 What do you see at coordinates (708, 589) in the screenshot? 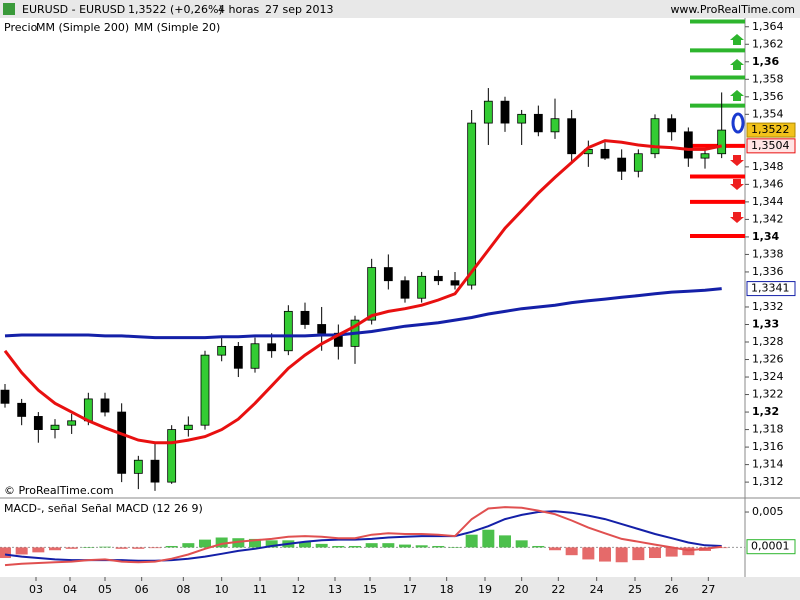
I see `x-tick-label: 27` at bounding box center [708, 589].